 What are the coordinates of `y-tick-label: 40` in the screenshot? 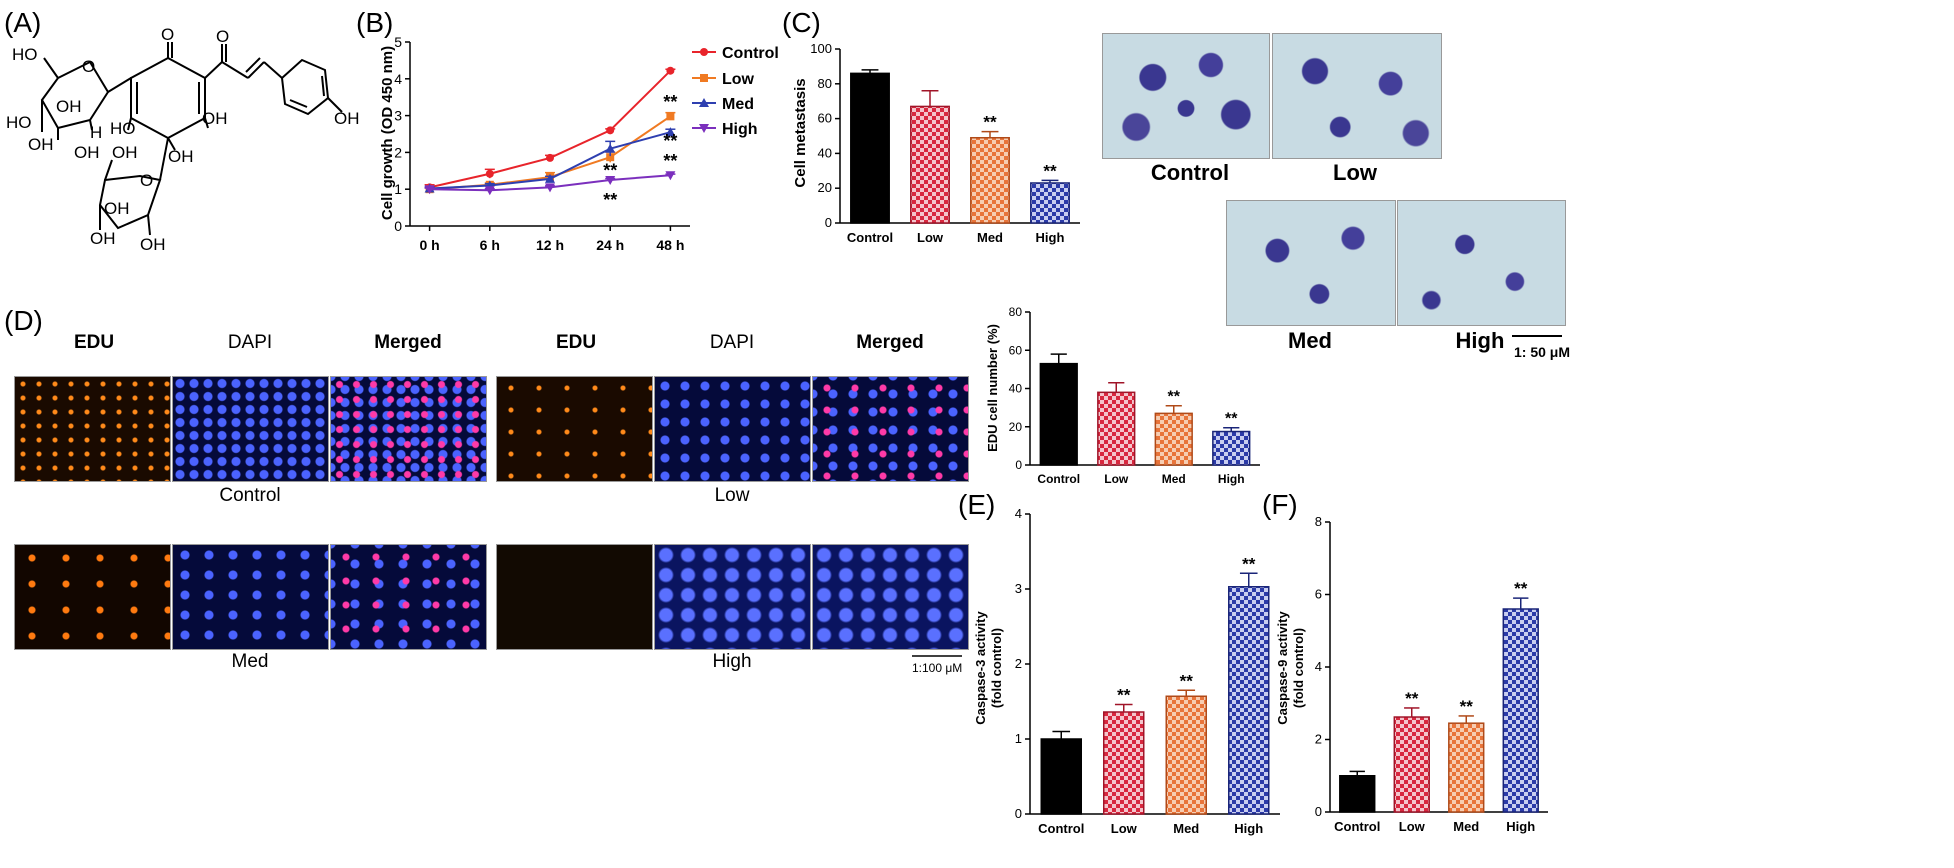 It's located at (825, 152).